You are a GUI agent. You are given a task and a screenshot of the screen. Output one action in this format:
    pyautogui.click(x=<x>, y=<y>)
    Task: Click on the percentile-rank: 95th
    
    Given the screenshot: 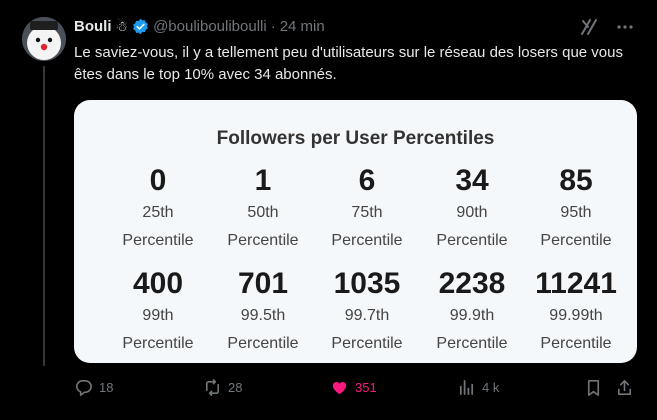 What is the action you would take?
    pyautogui.click(x=576, y=212)
    